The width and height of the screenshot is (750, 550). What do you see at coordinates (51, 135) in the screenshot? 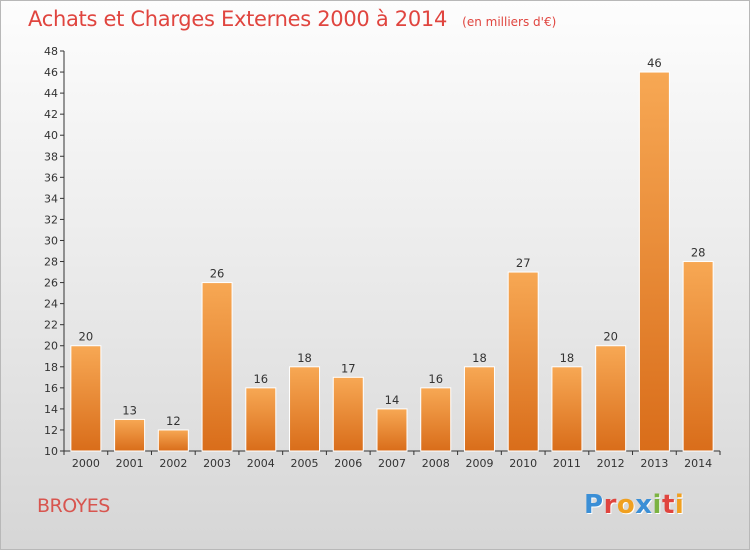
I see `y-tick-label: 40` at bounding box center [51, 135].